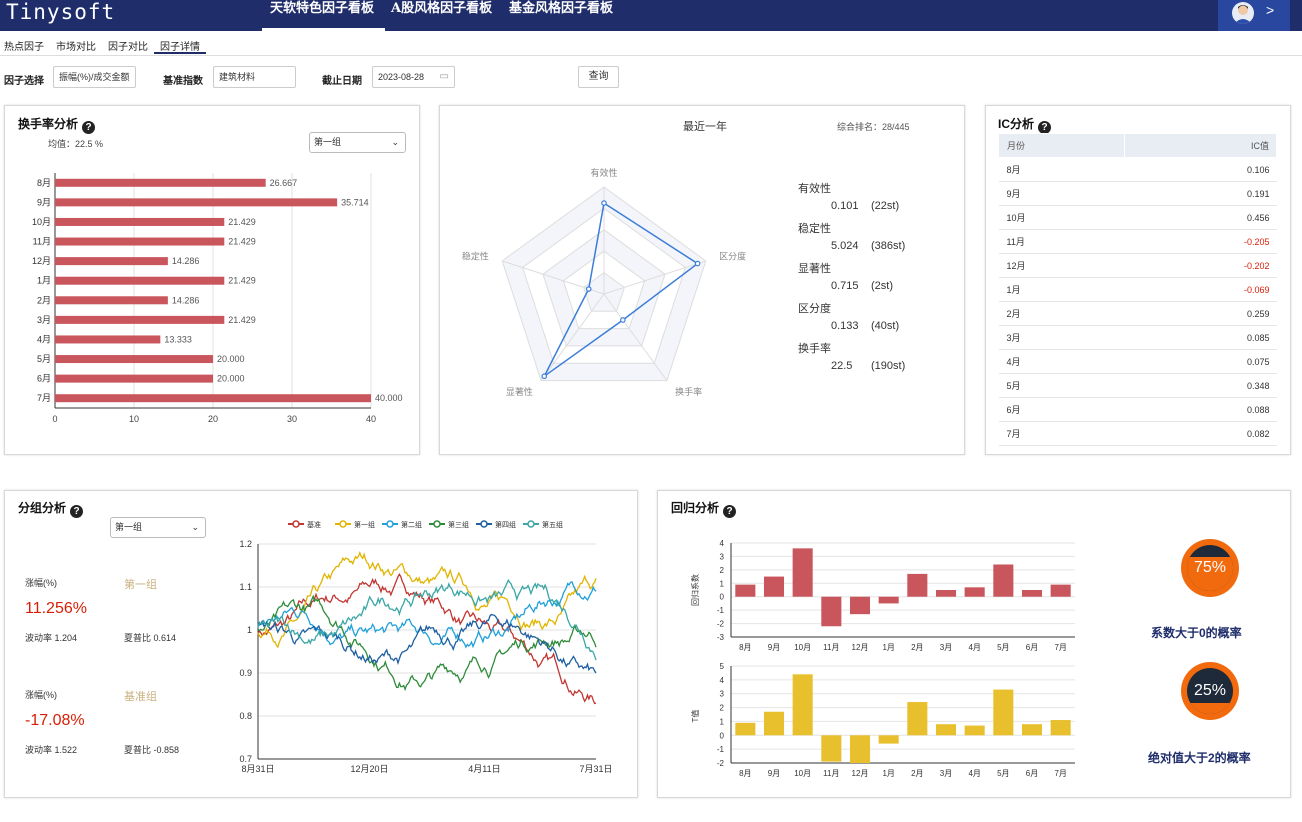  What do you see at coordinates (213, 419) in the screenshot?
I see `x-tick-label: 20` at bounding box center [213, 419].